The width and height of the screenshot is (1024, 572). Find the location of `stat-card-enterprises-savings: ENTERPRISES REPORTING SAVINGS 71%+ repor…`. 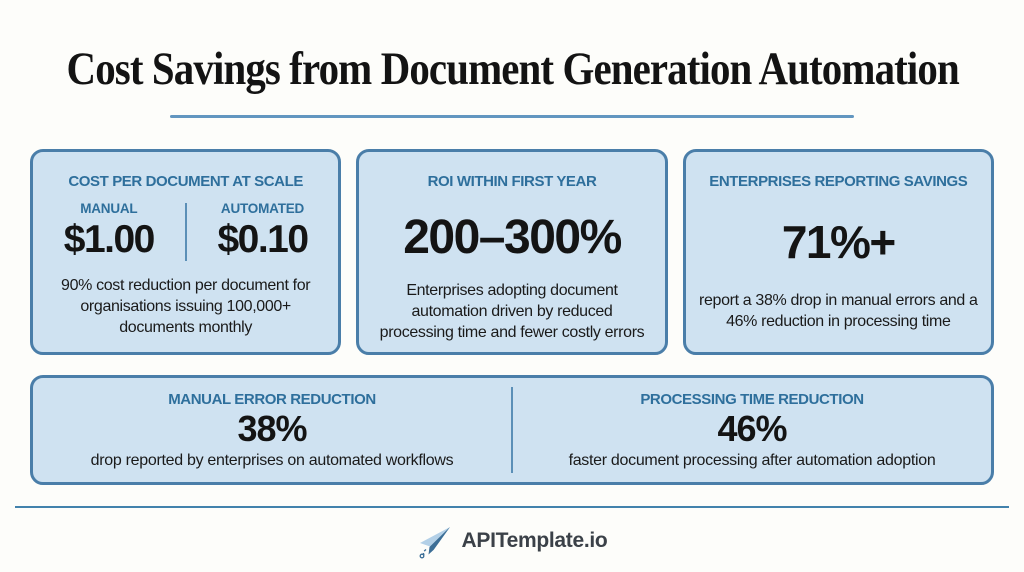

stat-card-enterprises-savings: ENTERPRISES REPORTING SAVINGS 71%+ repor… is located at coordinates (838, 252).